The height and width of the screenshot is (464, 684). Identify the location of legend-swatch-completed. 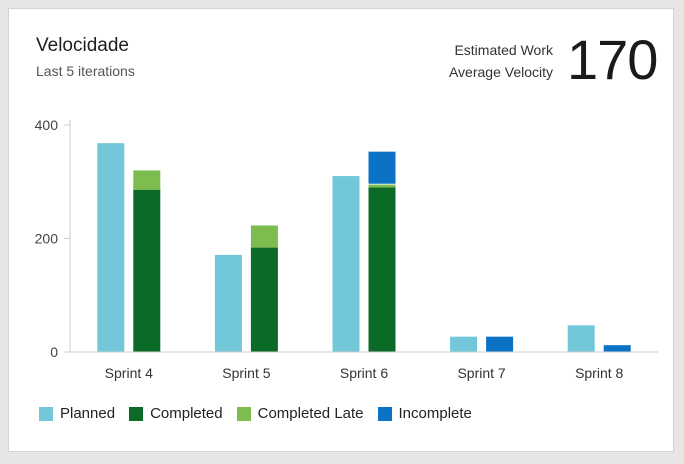
(136, 413).